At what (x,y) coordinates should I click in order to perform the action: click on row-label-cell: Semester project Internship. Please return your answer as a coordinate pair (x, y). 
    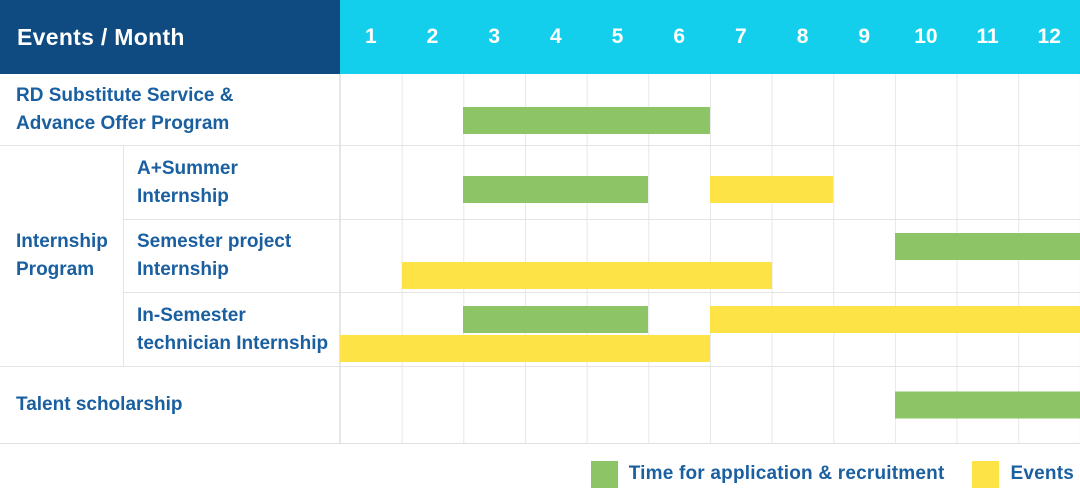
    Looking at the image, I should click on (232, 256).